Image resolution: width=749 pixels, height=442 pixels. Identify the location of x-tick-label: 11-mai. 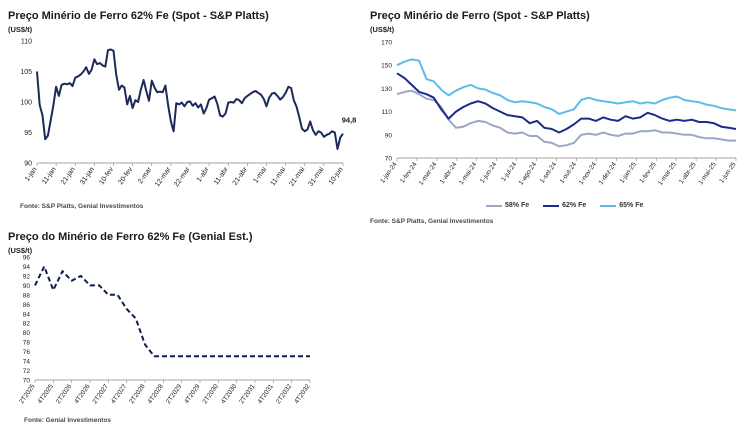
(279, 176).